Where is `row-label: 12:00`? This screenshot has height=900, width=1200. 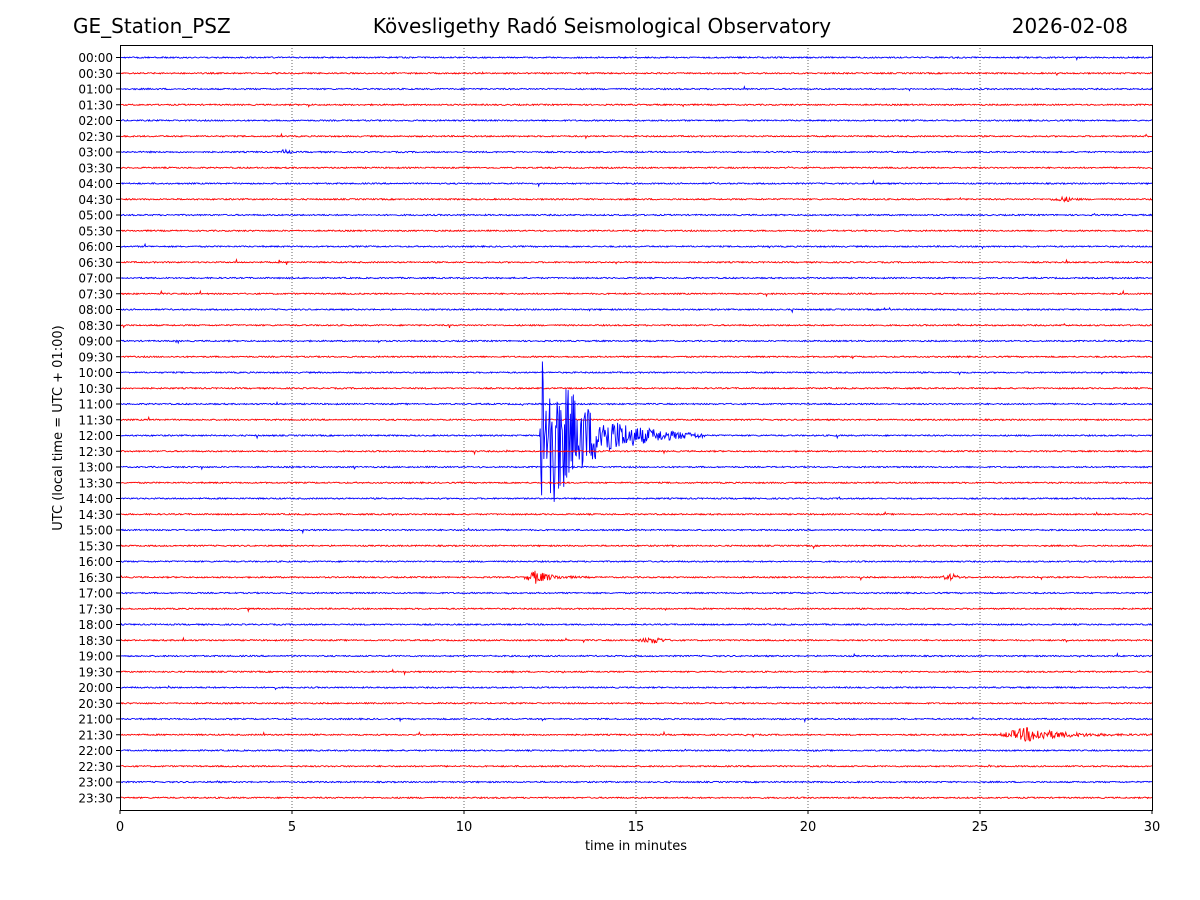 row-label: 12:00 is located at coordinates (95, 436).